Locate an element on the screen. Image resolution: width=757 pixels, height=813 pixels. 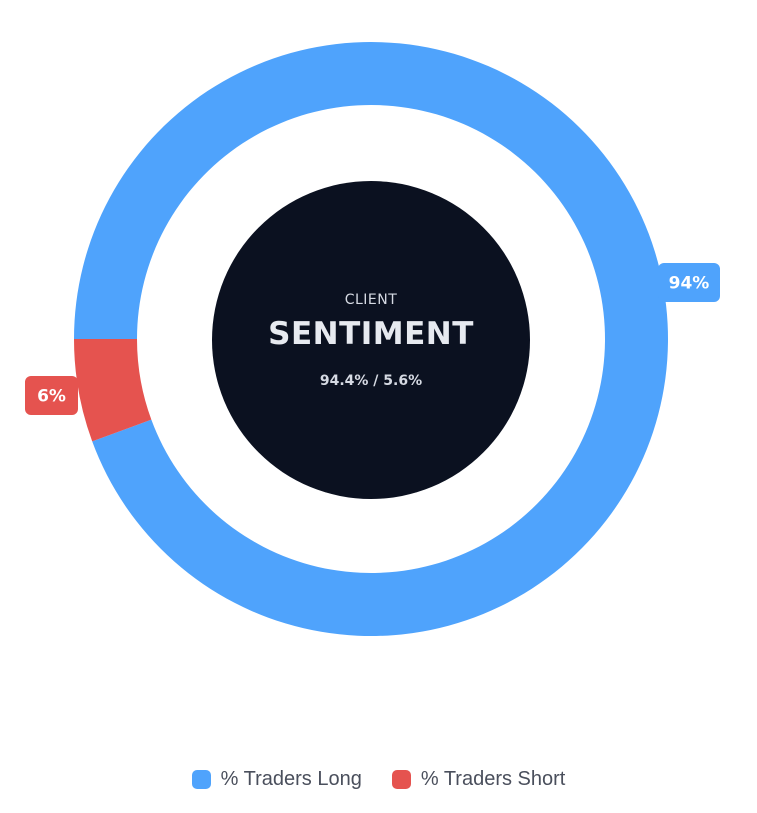
data-label-short-text: 6% is located at coordinates (51, 397).